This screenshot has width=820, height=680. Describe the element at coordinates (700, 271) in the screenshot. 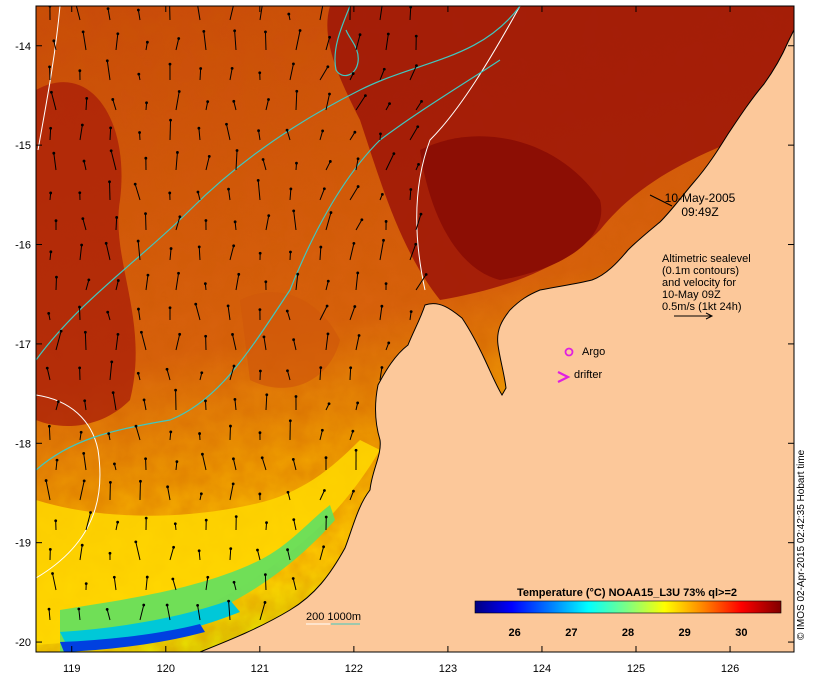

I see `altimetry-line-2: (0.1m contours)` at that location.